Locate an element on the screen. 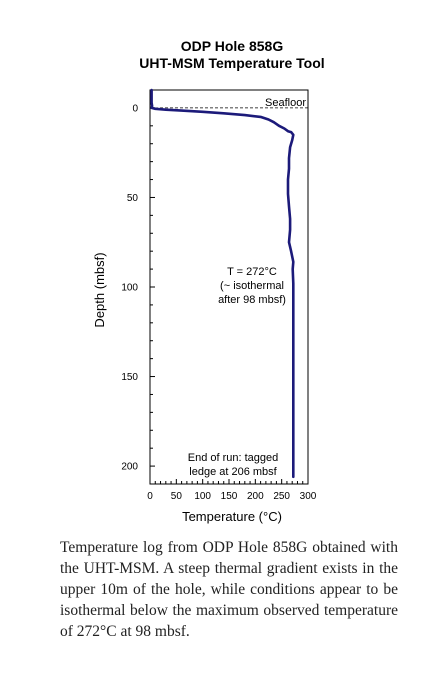 Image resolution: width=443 pixels, height=683 pixels. y-axis-label: Depth (mbsf) is located at coordinates (99, 289).